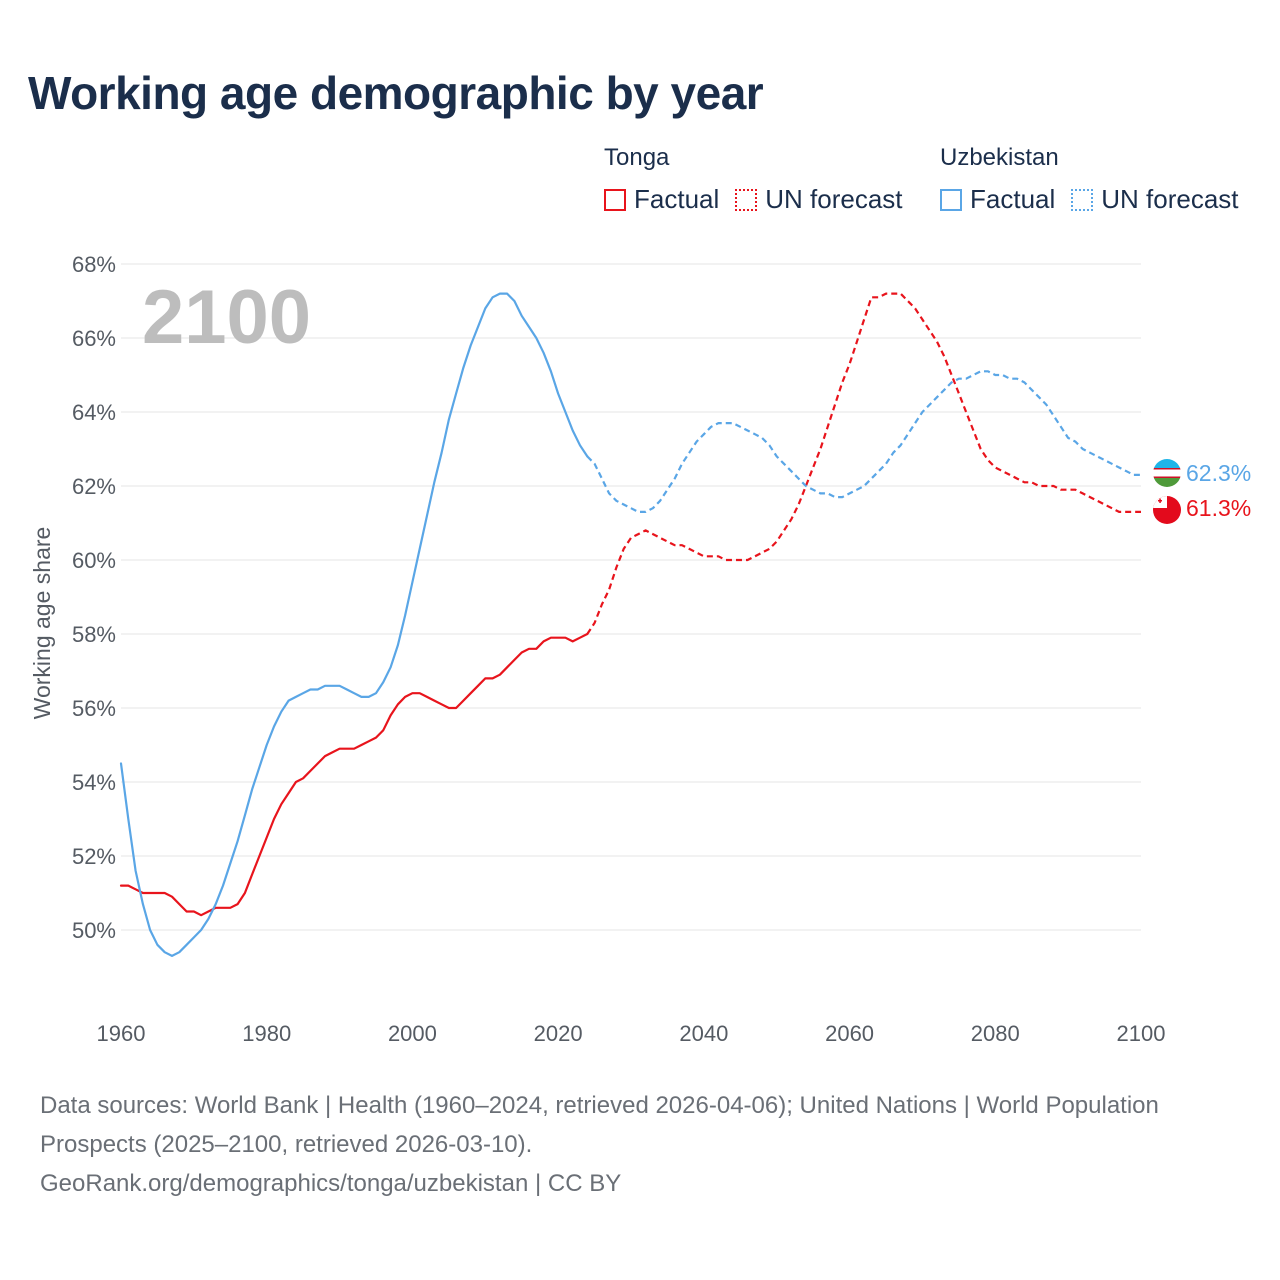 Image resolution: width=1280 pixels, height=1280 pixels. I want to click on legend-item-uzbekistan-factual: Factual, so click(997, 199).